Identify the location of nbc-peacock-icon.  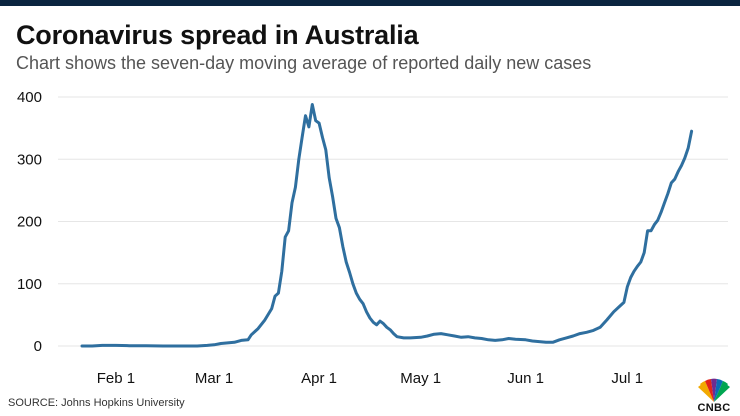
(714, 390).